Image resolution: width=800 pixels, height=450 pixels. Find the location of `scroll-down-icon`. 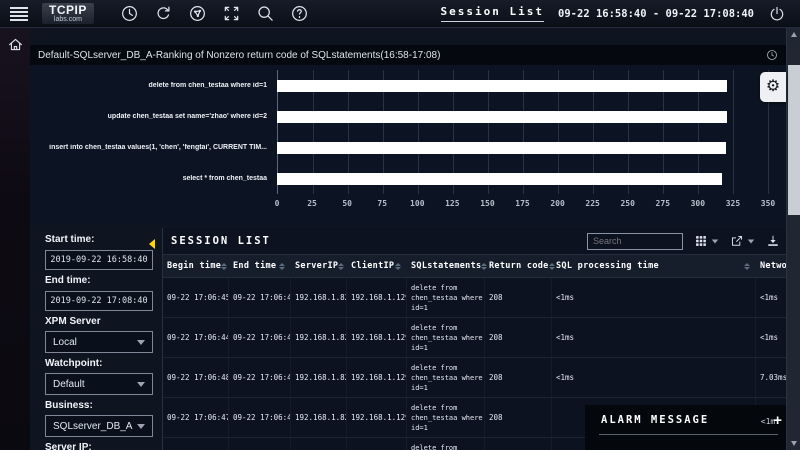

scroll-down-icon is located at coordinates (793, 443).